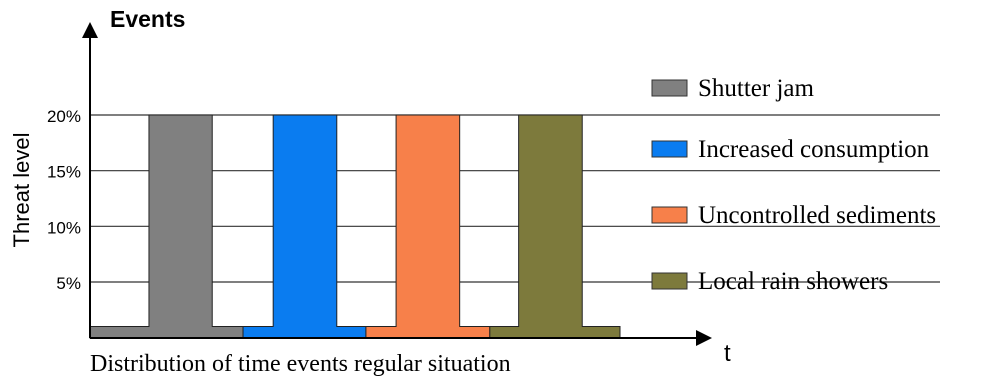 Image resolution: width=1005 pixels, height=385 pixels. I want to click on legend-label: Uncontrolled sediments, so click(817, 215).